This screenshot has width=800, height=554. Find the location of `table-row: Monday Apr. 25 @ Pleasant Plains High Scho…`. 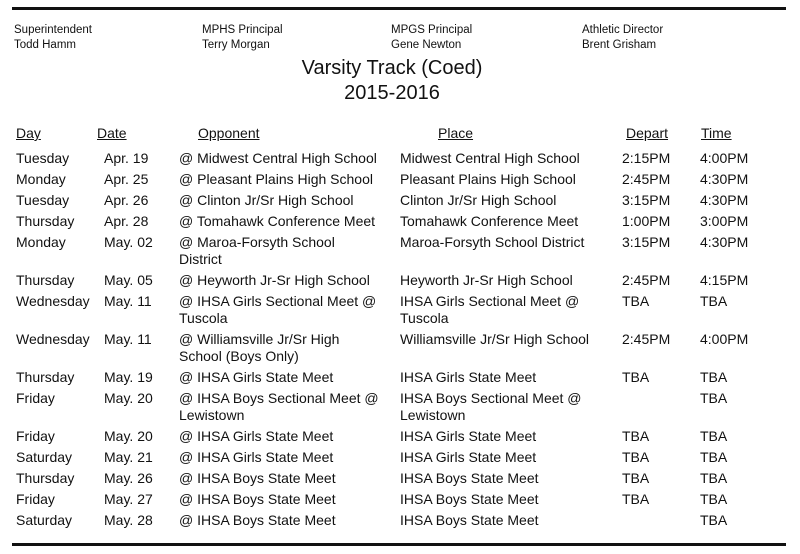

table-row: Monday Apr. 25 @ Pleasant Plains High Scho… is located at coordinates (400, 181).